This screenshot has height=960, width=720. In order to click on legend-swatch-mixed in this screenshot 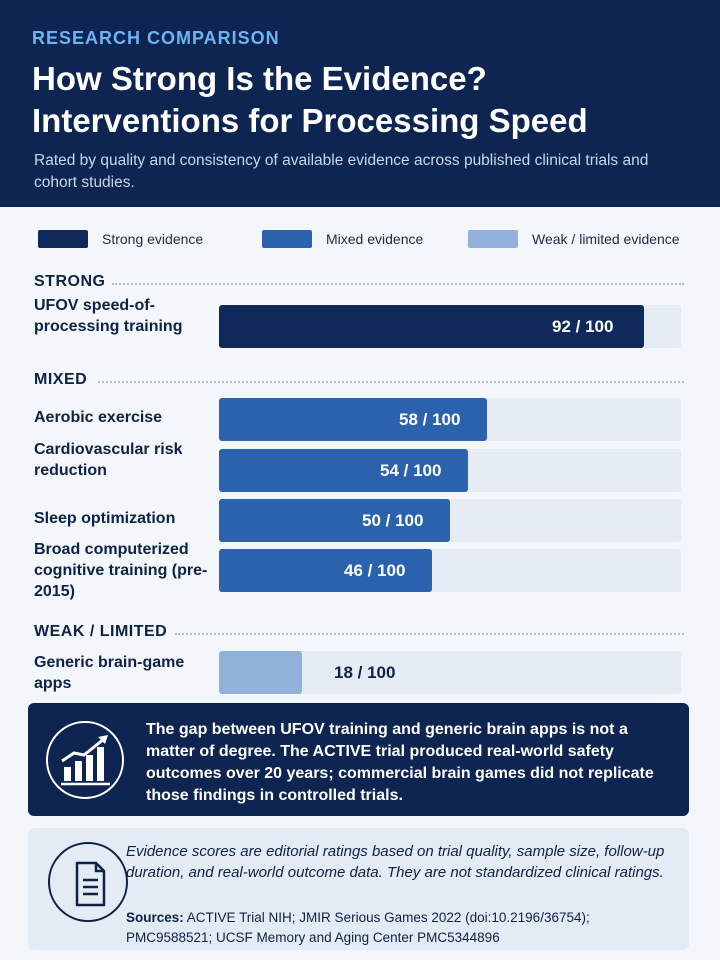, I will do `click(287, 239)`.